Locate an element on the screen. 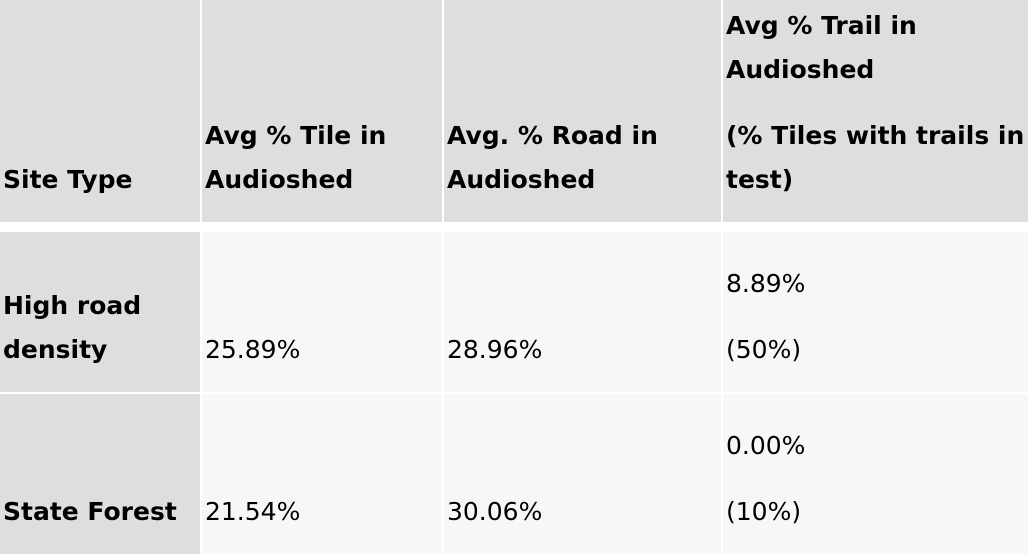 Image resolution: width=1028 pixels, height=554 pixels. header-trail-tiles-line2: test) is located at coordinates (760, 179).